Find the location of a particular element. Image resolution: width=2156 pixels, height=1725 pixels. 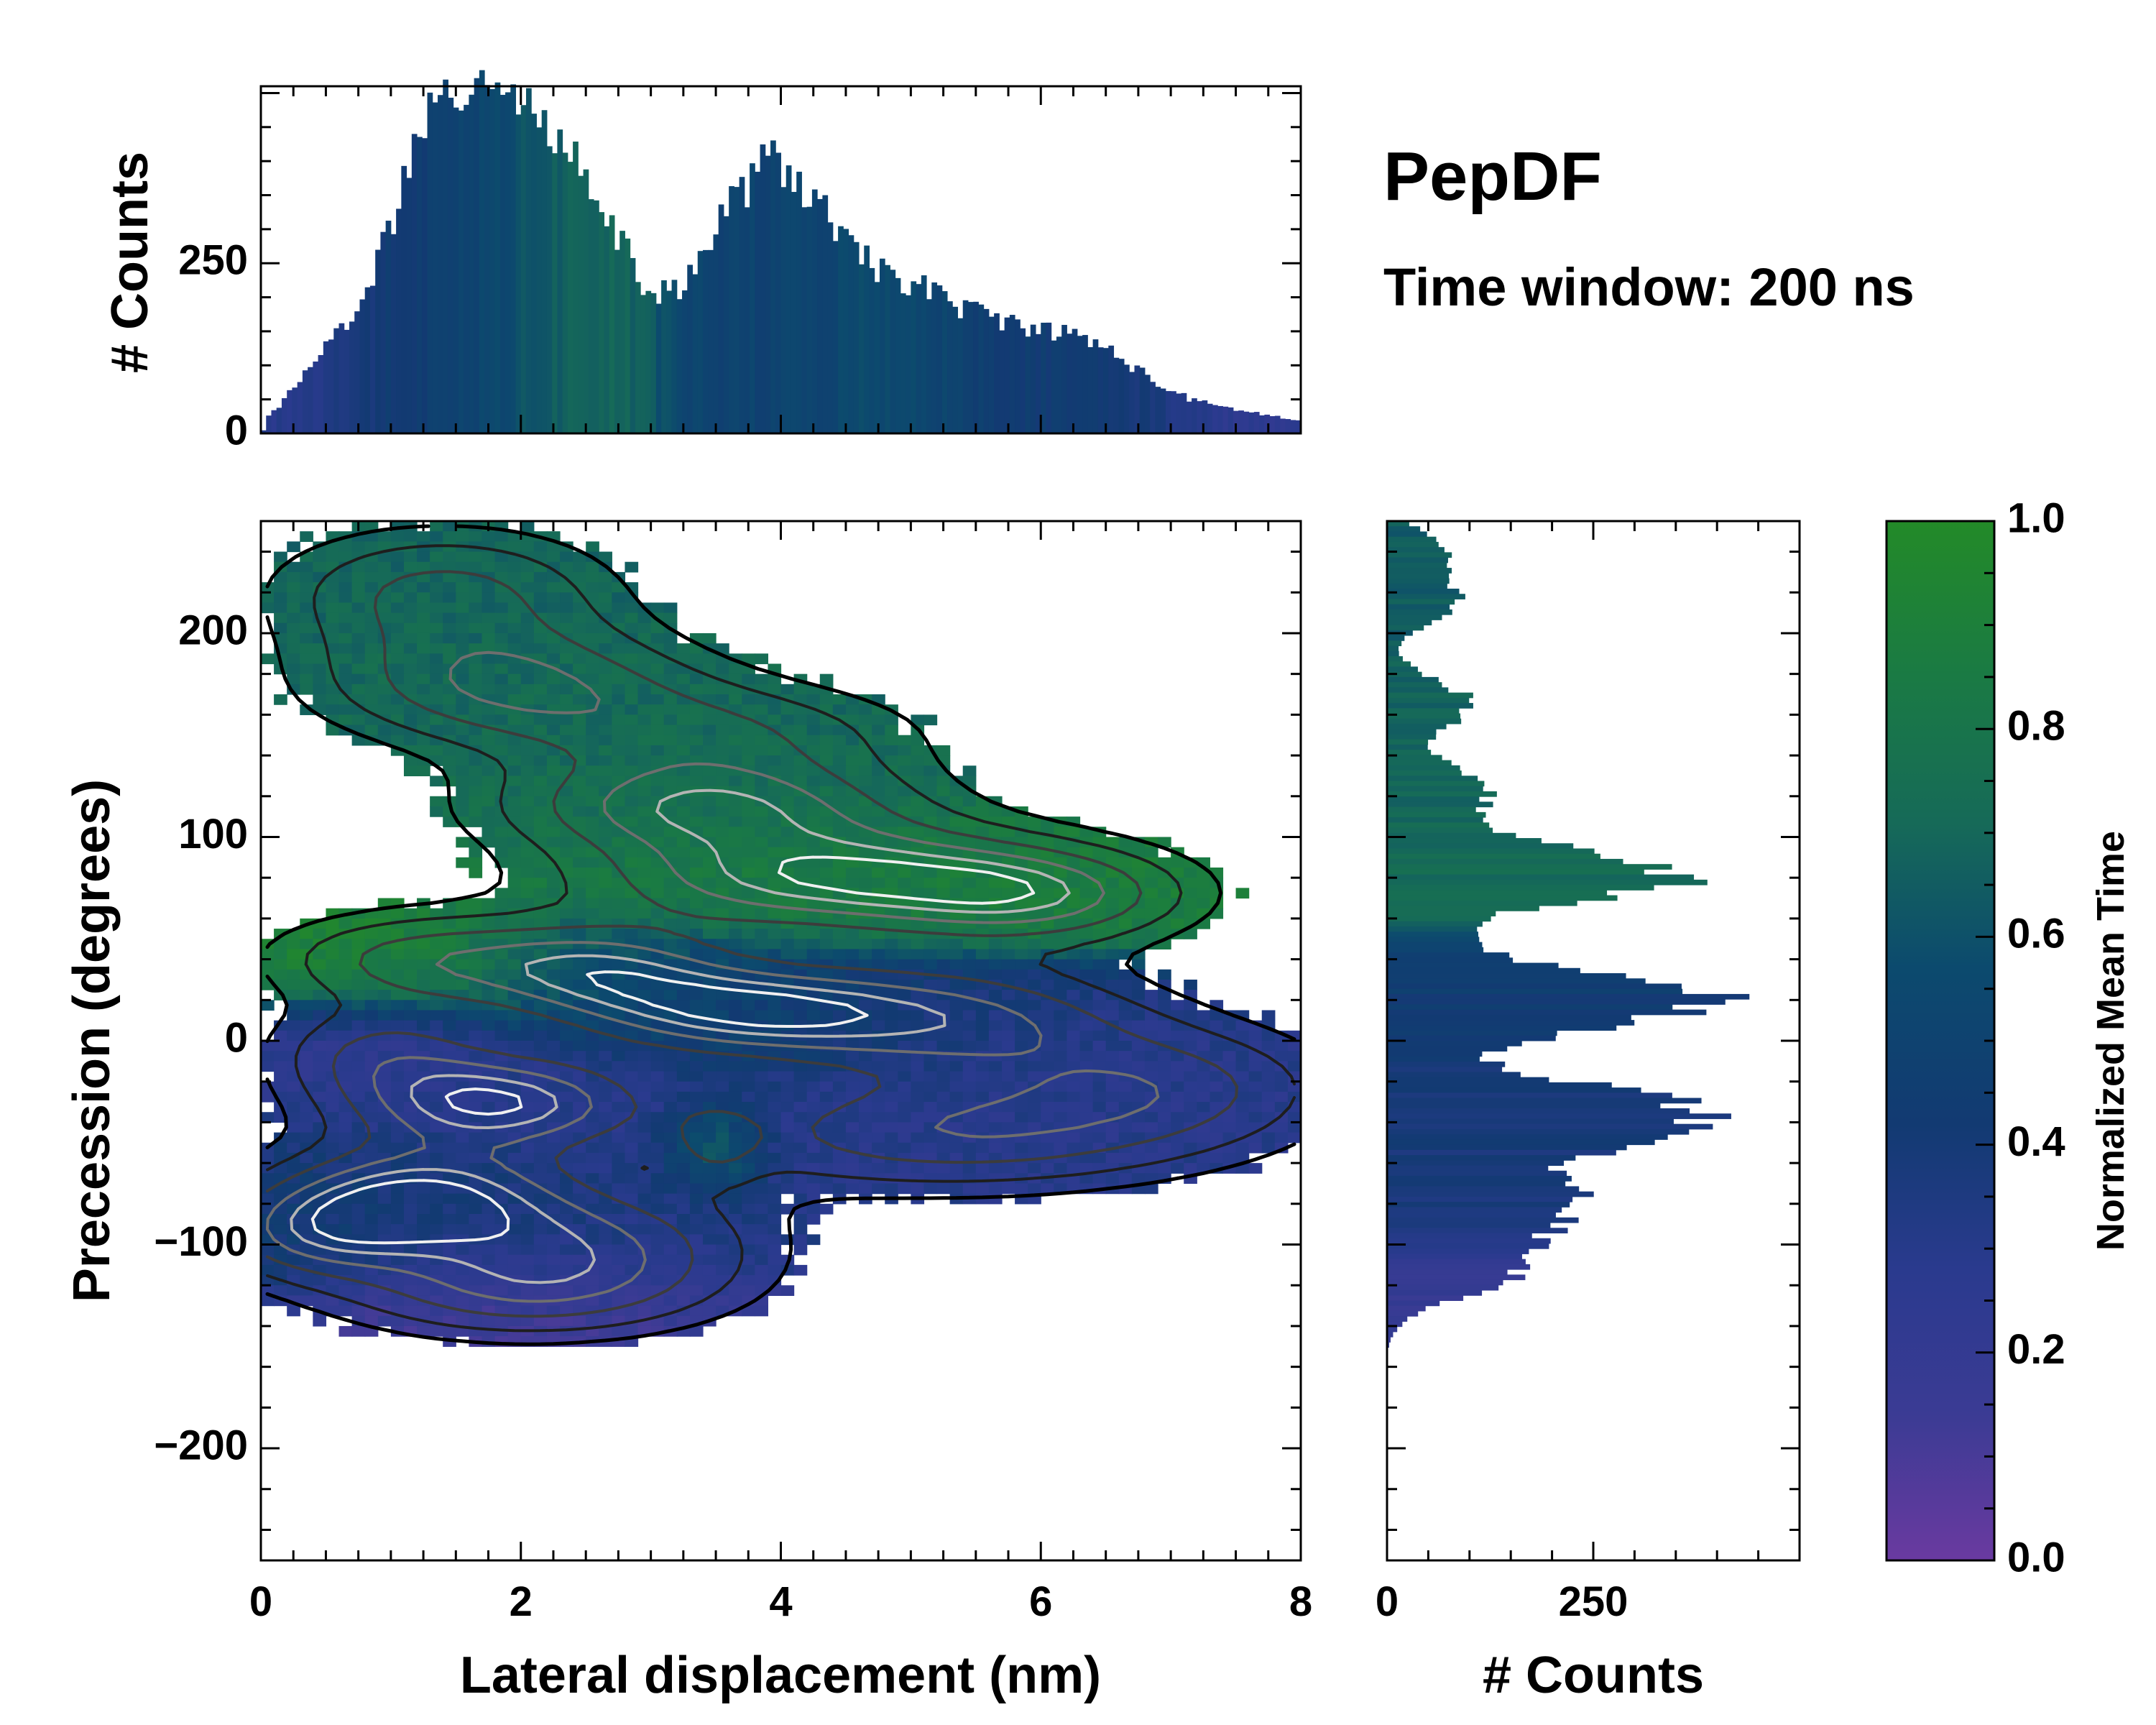

y-tick-label: −200 is located at coordinates (201, 1445).